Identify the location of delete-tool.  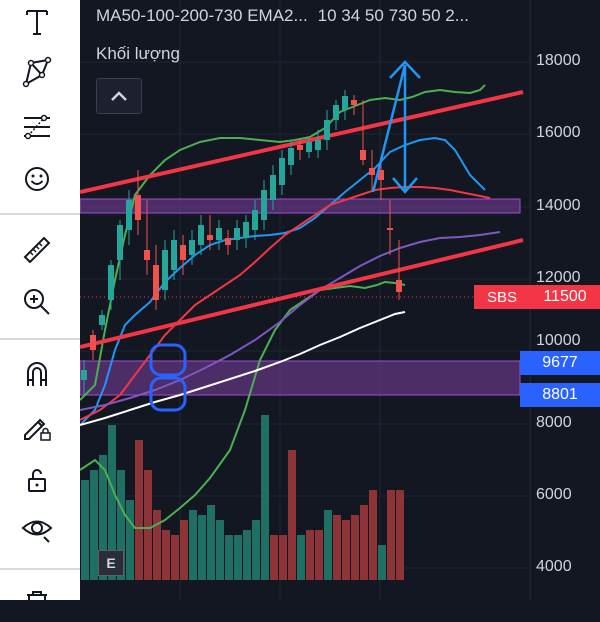
(37, 600).